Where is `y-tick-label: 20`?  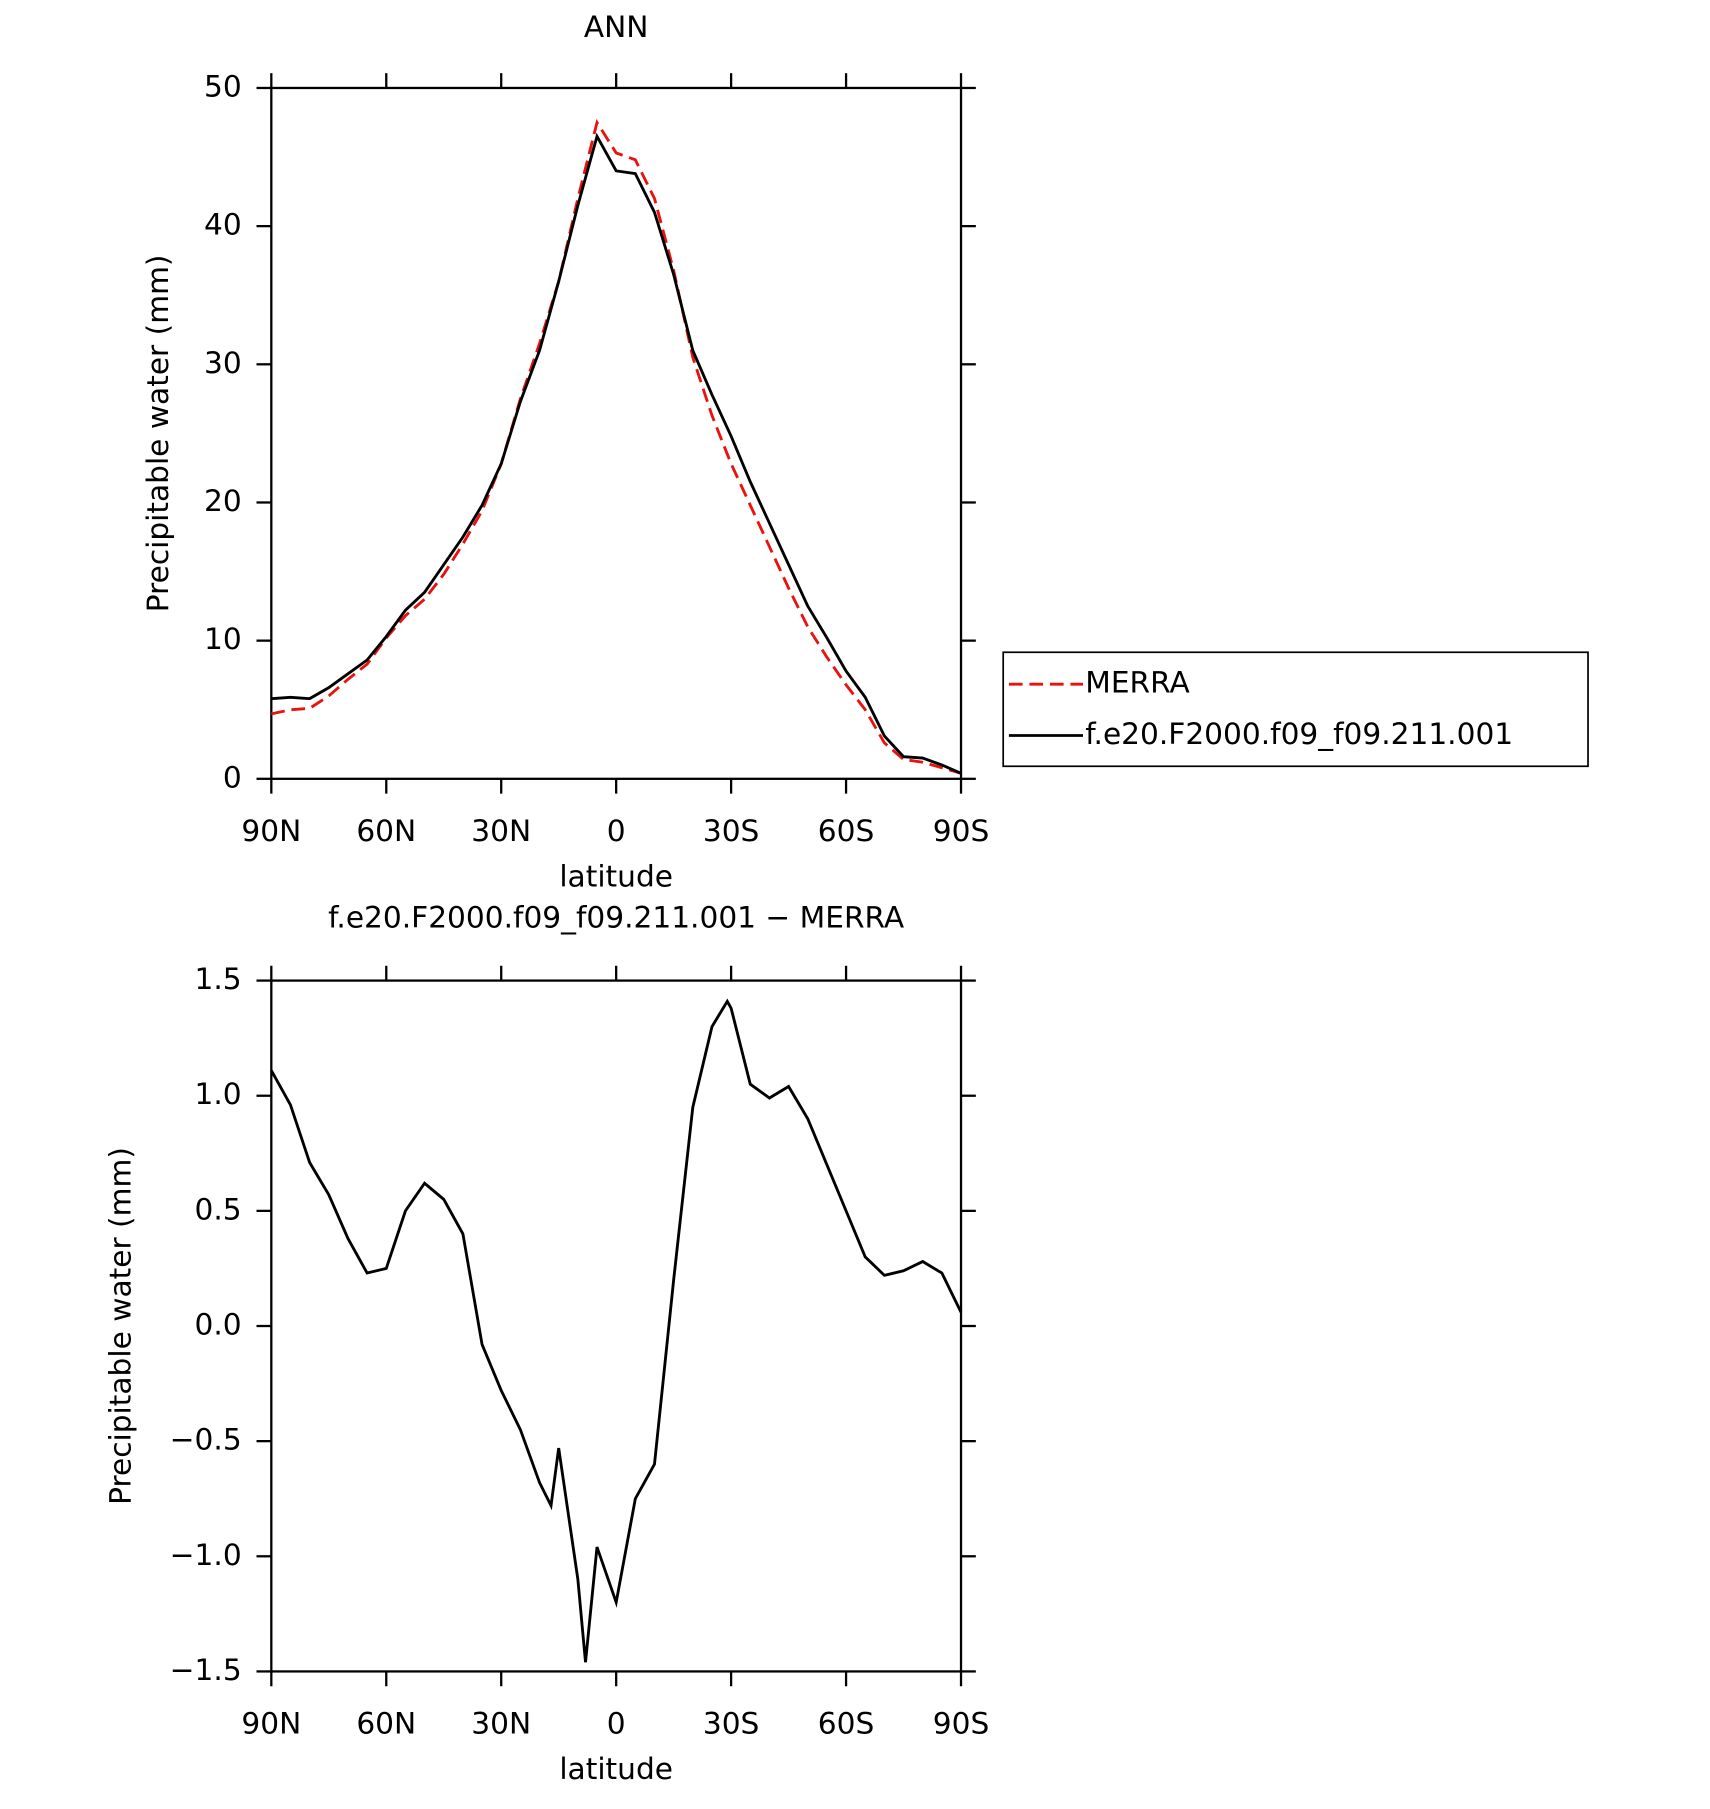
y-tick-label: 20 is located at coordinates (223, 500).